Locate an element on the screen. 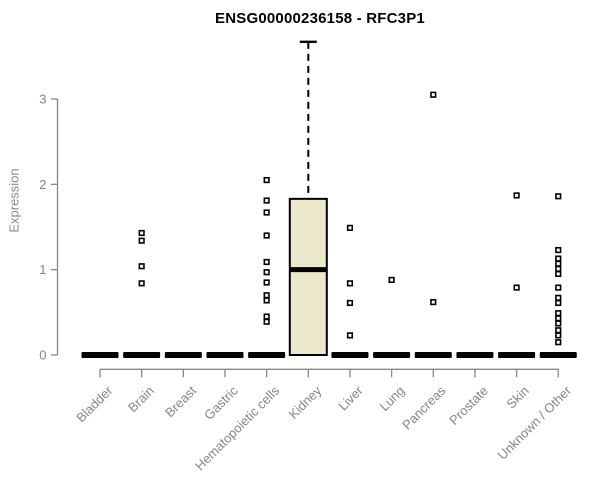  zero-bar-brain is located at coordinates (142, 355).